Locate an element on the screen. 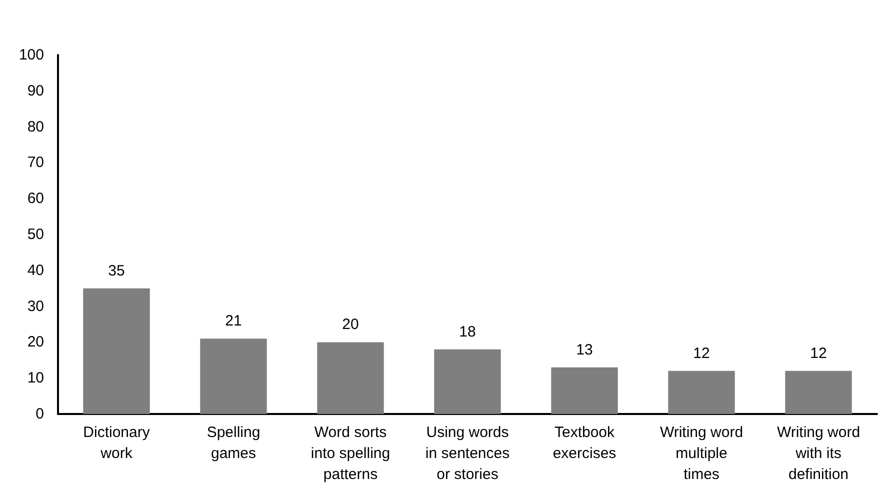  x-tick-label: Using words in sentences or stories is located at coordinates (467, 453).